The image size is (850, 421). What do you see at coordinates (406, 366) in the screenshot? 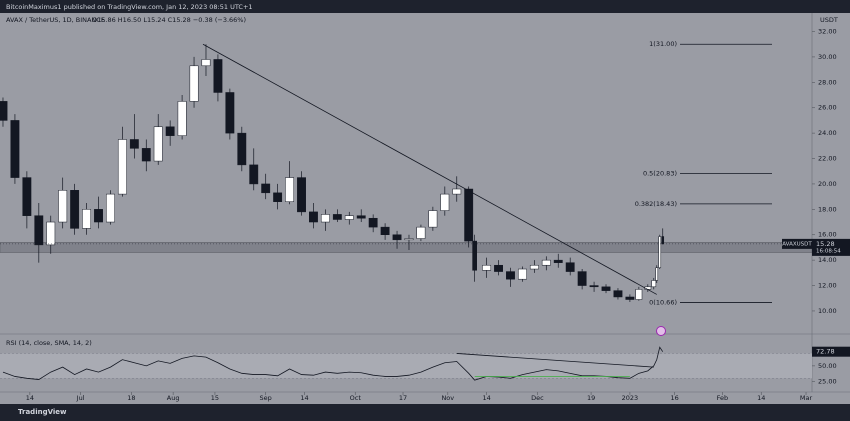
I see `rsi-band` at bounding box center [406, 366].